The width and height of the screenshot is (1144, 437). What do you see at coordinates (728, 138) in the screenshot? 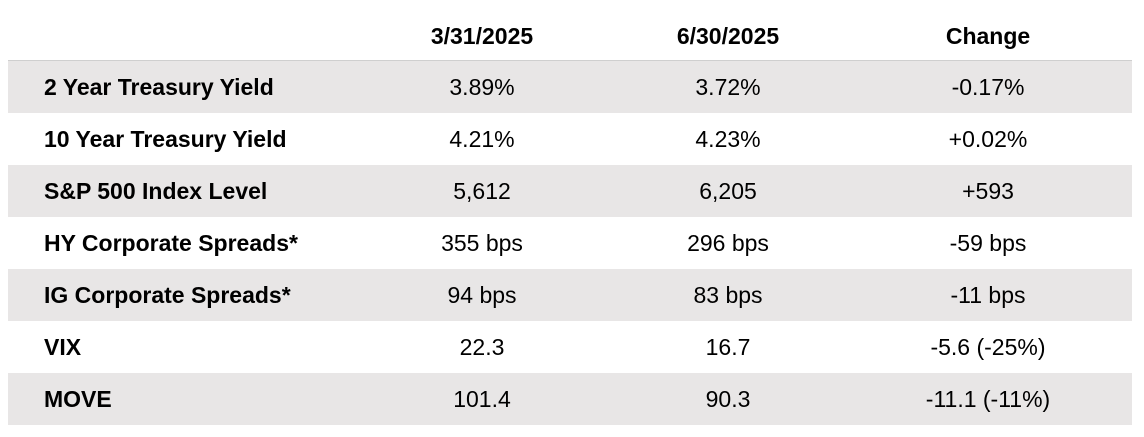
I see `row-value-q2: 4.23%` at bounding box center [728, 138].